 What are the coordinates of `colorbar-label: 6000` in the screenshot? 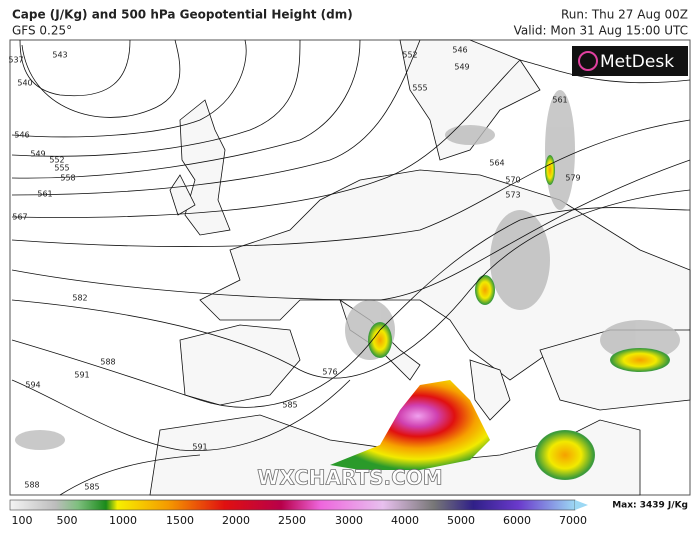 It's located at (517, 520).